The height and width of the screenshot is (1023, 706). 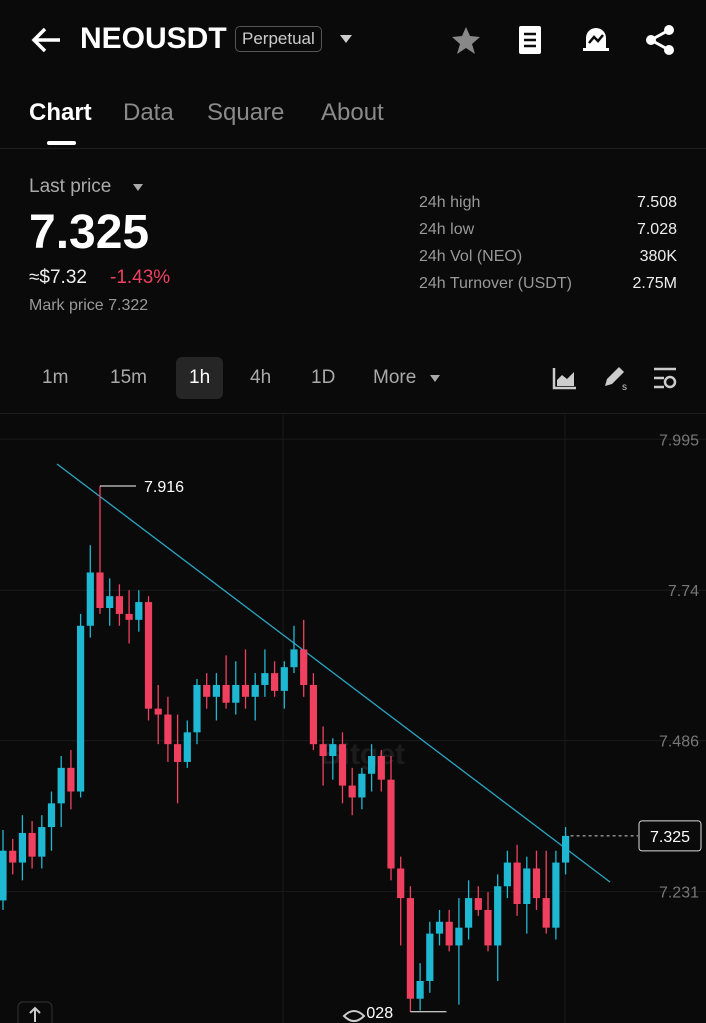 I want to click on favorite-icon, so click(x=466, y=40).